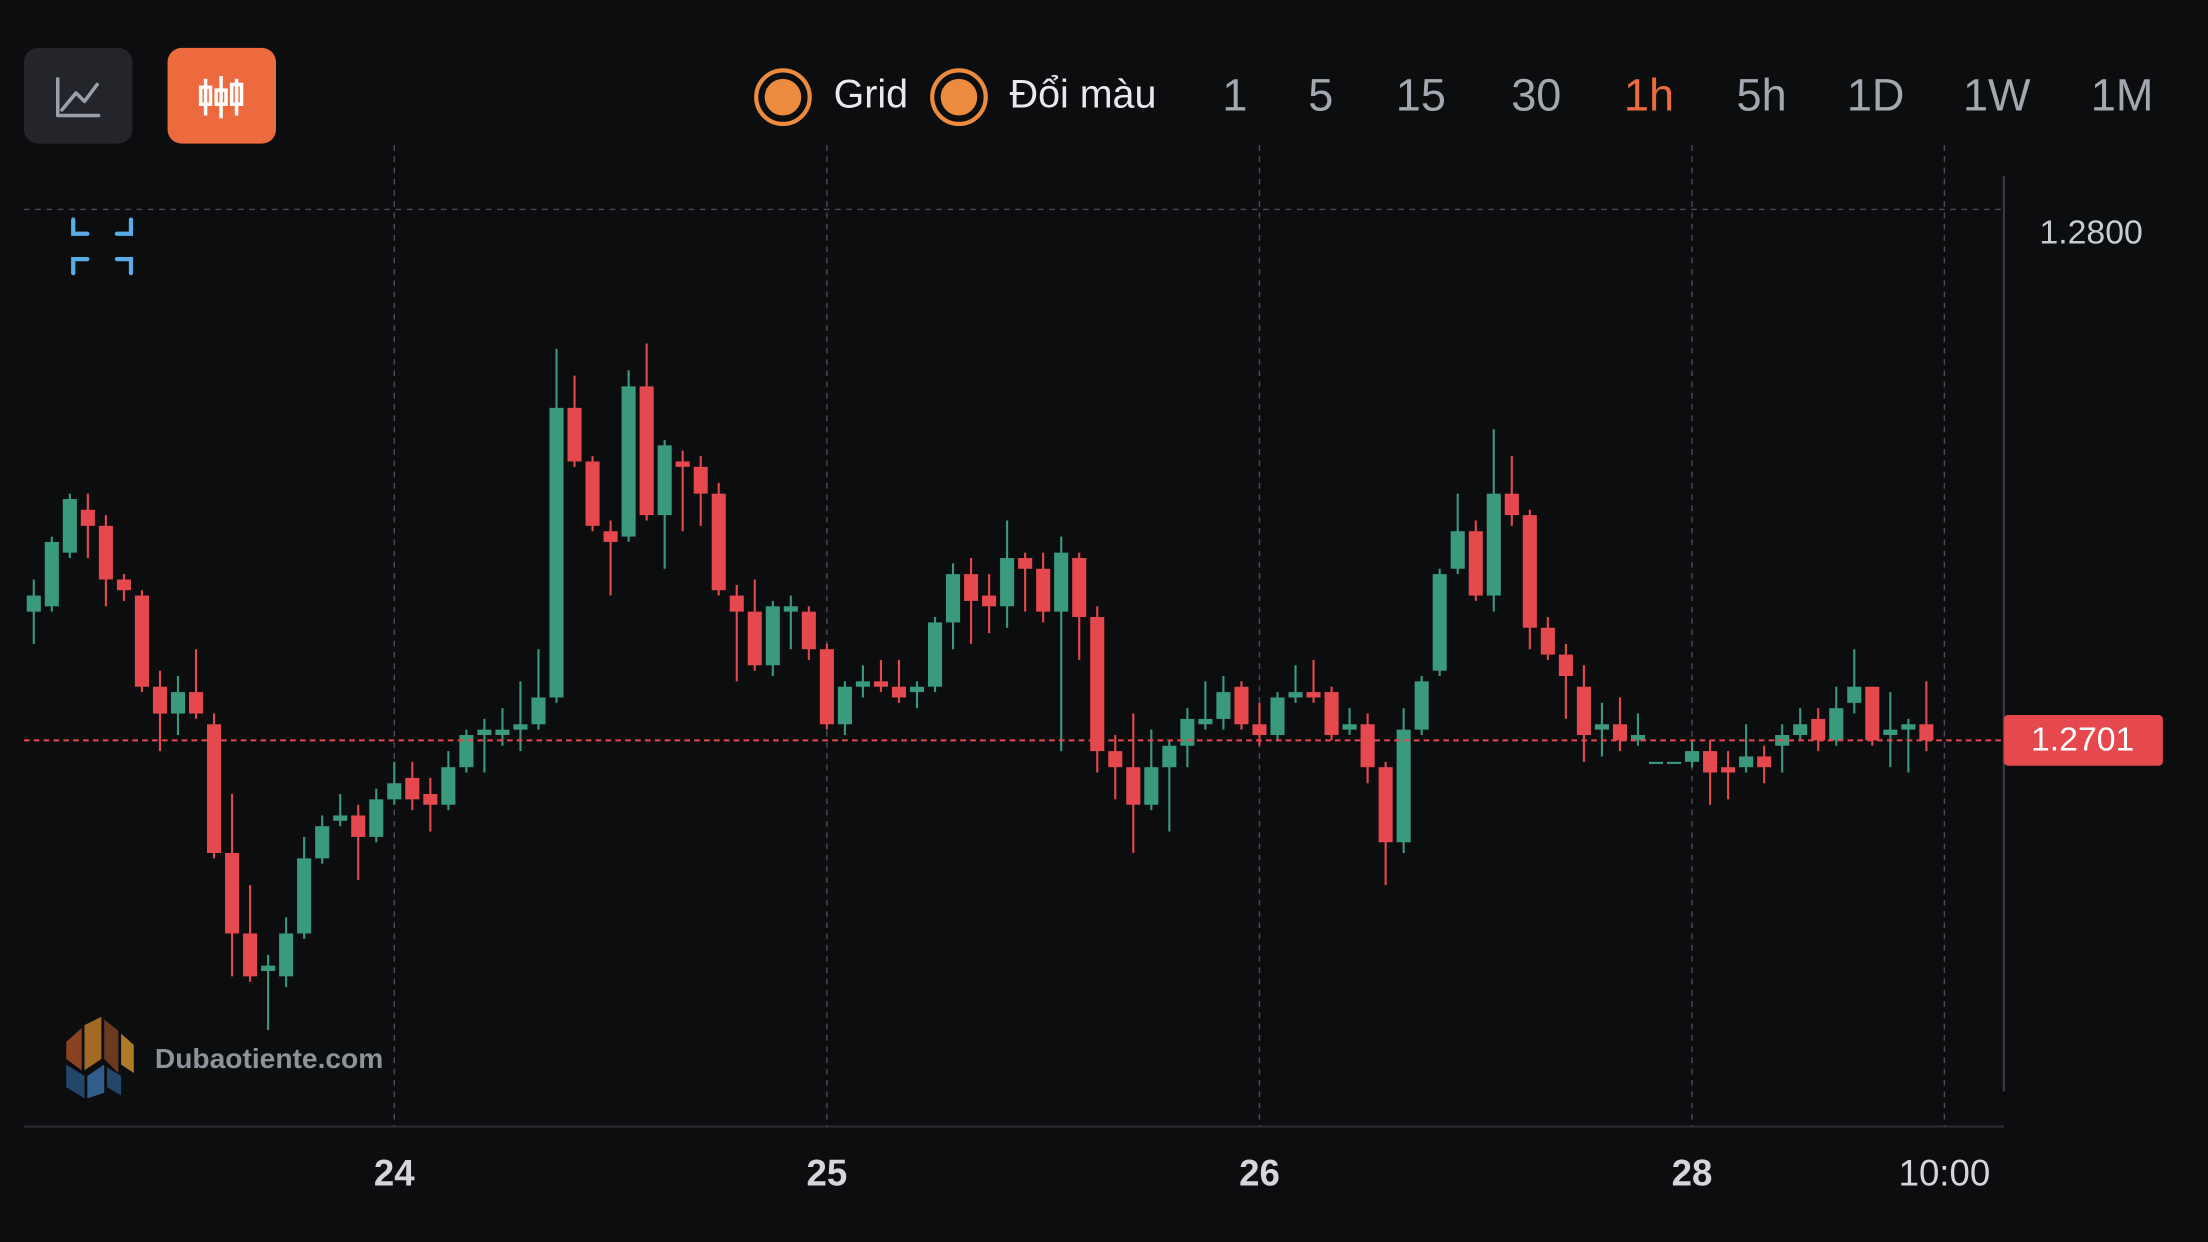 The image size is (2208, 1242). I want to click on x-tick-label: 28, so click(1692, 1172).